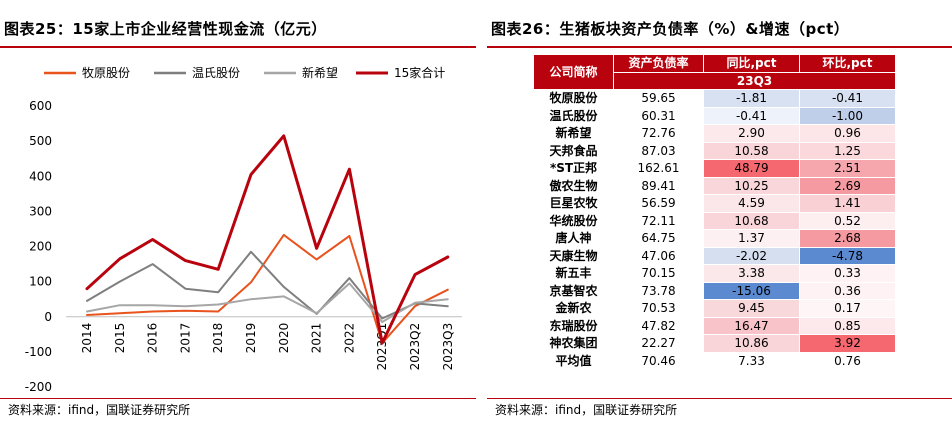 This screenshot has height=430, width=952. I want to click on debt-ratio-cell: 47.82, so click(658, 325).